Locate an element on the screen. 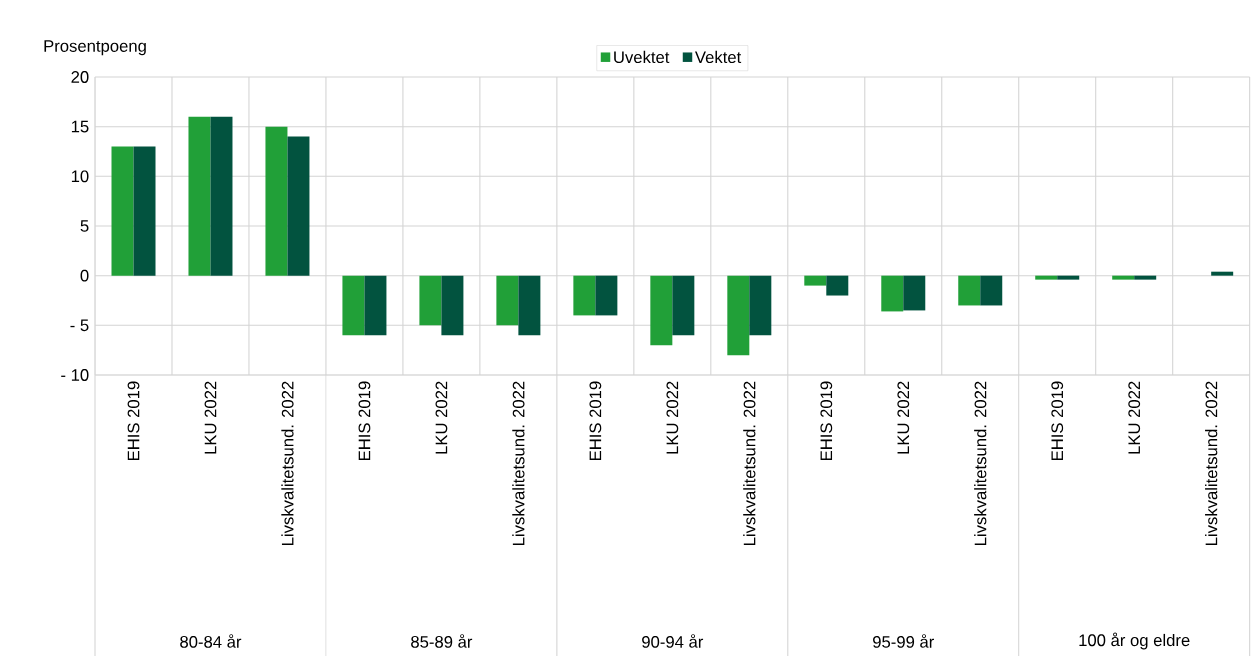 This screenshot has width=1252, height=656. legend-label: Vektet is located at coordinates (718, 57).